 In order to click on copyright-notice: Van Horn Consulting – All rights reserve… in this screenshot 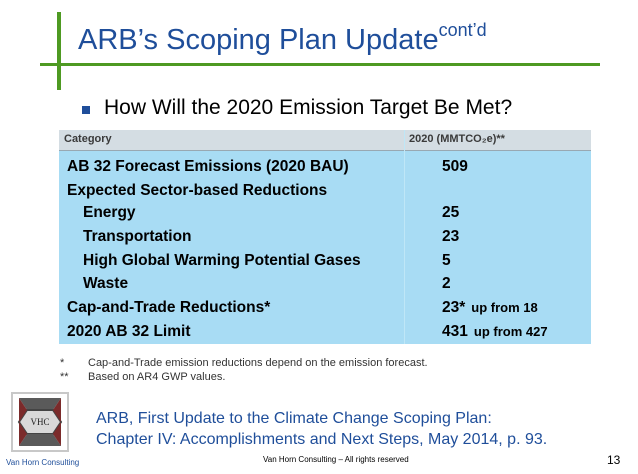, I will do `click(336, 459)`.